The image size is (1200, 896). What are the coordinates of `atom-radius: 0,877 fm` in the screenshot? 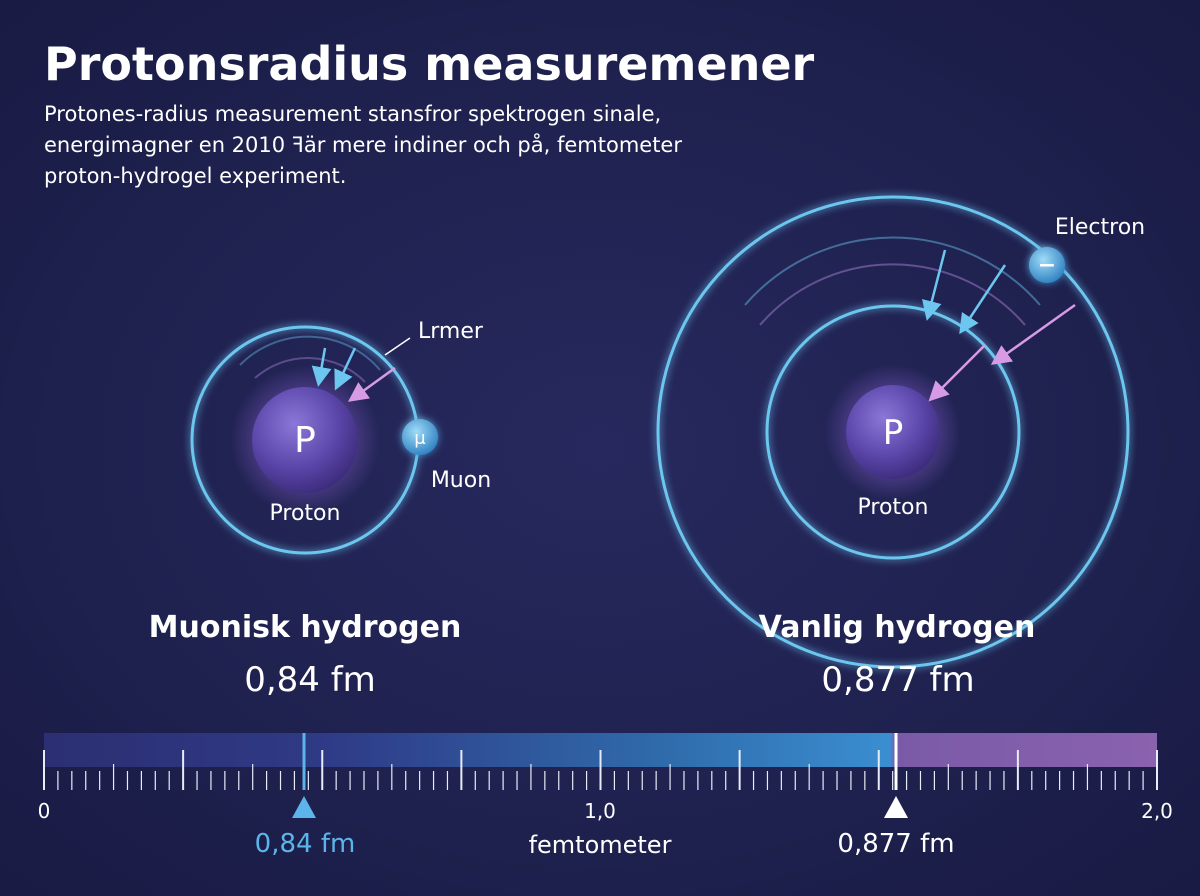 It's located at (897, 680).